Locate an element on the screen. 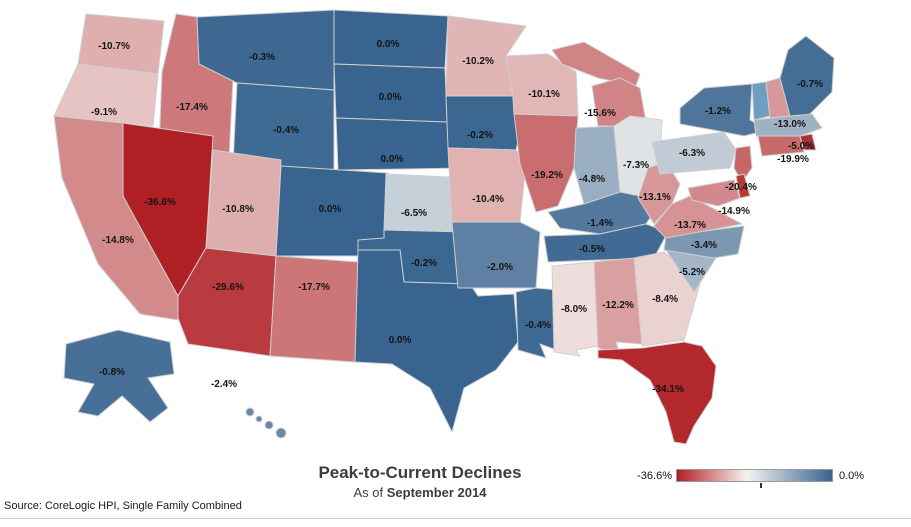 This screenshot has height=527, width=911. state-indiana is located at coordinates (597, 165).